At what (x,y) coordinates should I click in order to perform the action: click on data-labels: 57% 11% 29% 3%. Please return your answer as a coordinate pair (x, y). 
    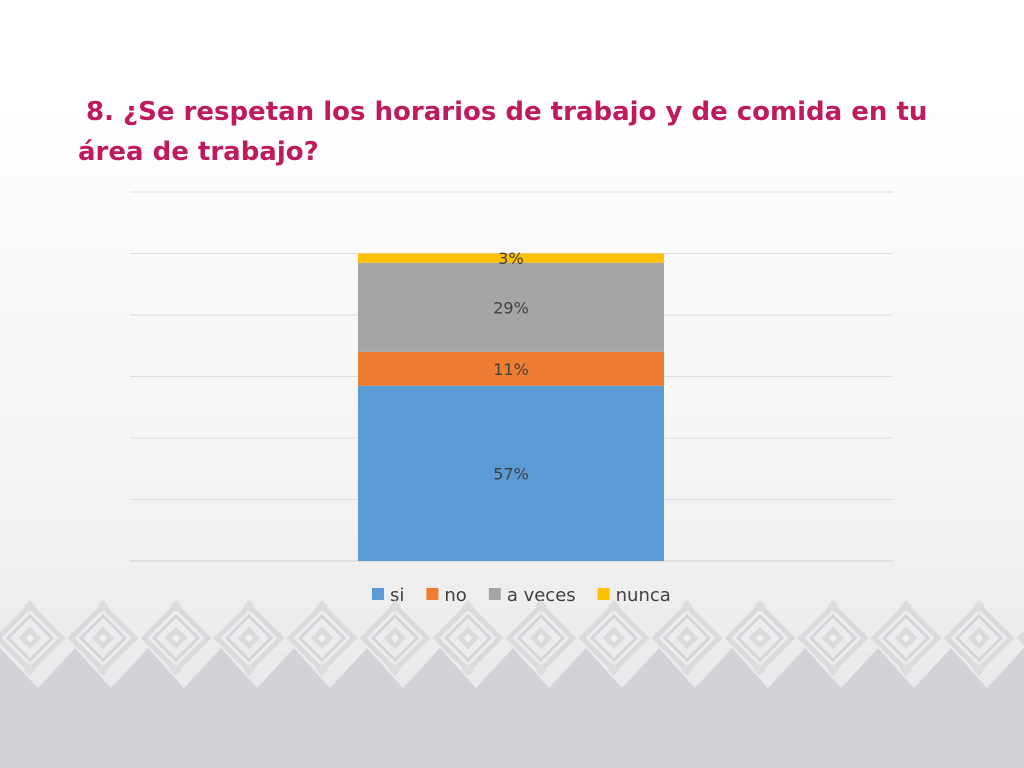
    Looking at the image, I should click on (511, 366).